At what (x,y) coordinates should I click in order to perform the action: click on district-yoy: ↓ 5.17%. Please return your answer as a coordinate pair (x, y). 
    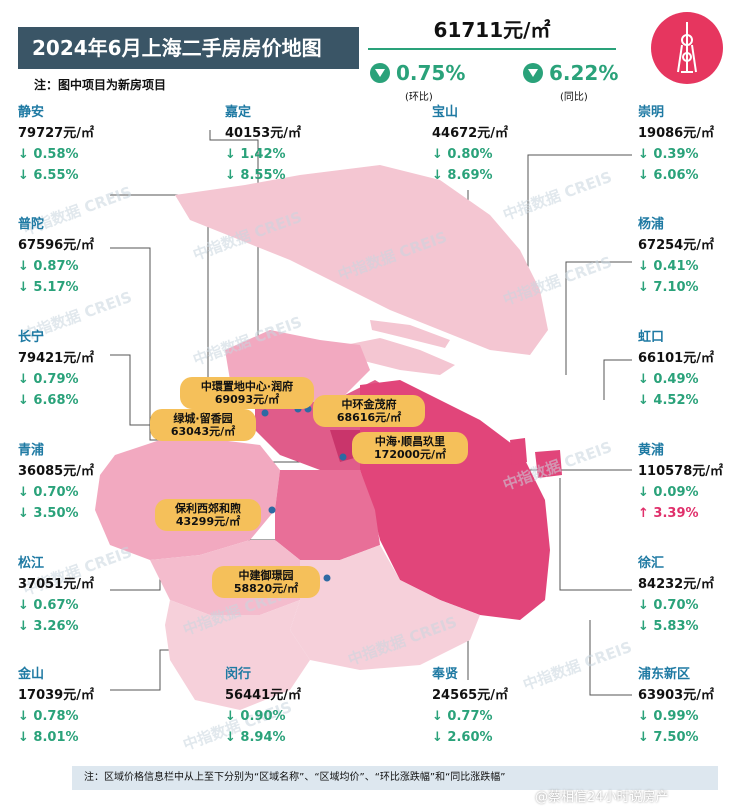
    Looking at the image, I should click on (48, 287).